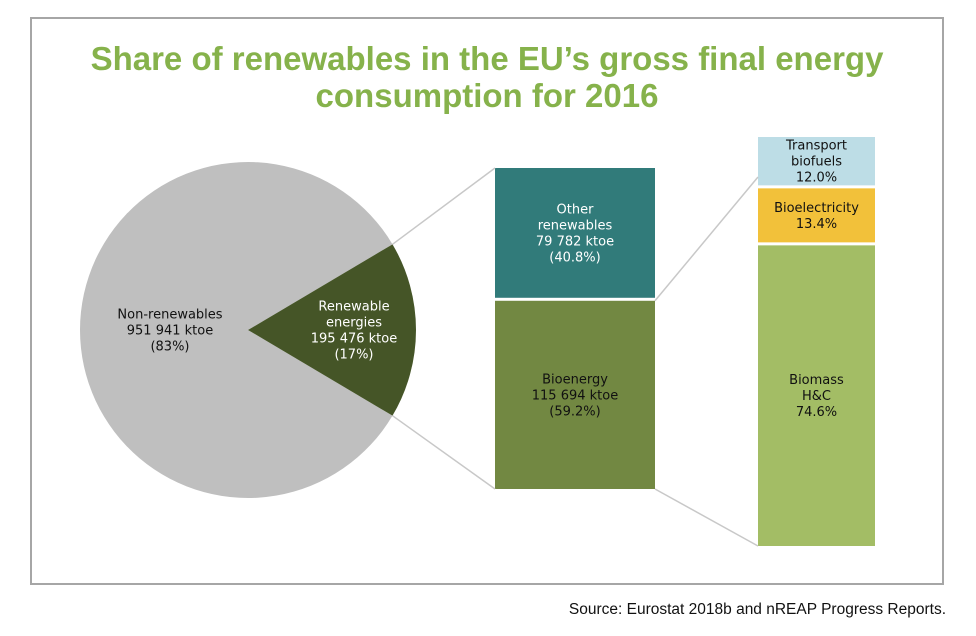 The height and width of the screenshot is (636, 976). What do you see at coordinates (816, 224) in the screenshot?
I see `bar2-label-bioelec-line-2: 13.4%` at bounding box center [816, 224].